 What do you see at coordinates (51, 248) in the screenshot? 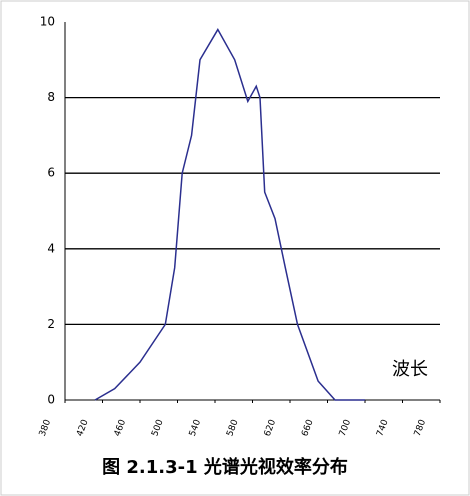
I see `y-tick-label: 4` at bounding box center [51, 248].